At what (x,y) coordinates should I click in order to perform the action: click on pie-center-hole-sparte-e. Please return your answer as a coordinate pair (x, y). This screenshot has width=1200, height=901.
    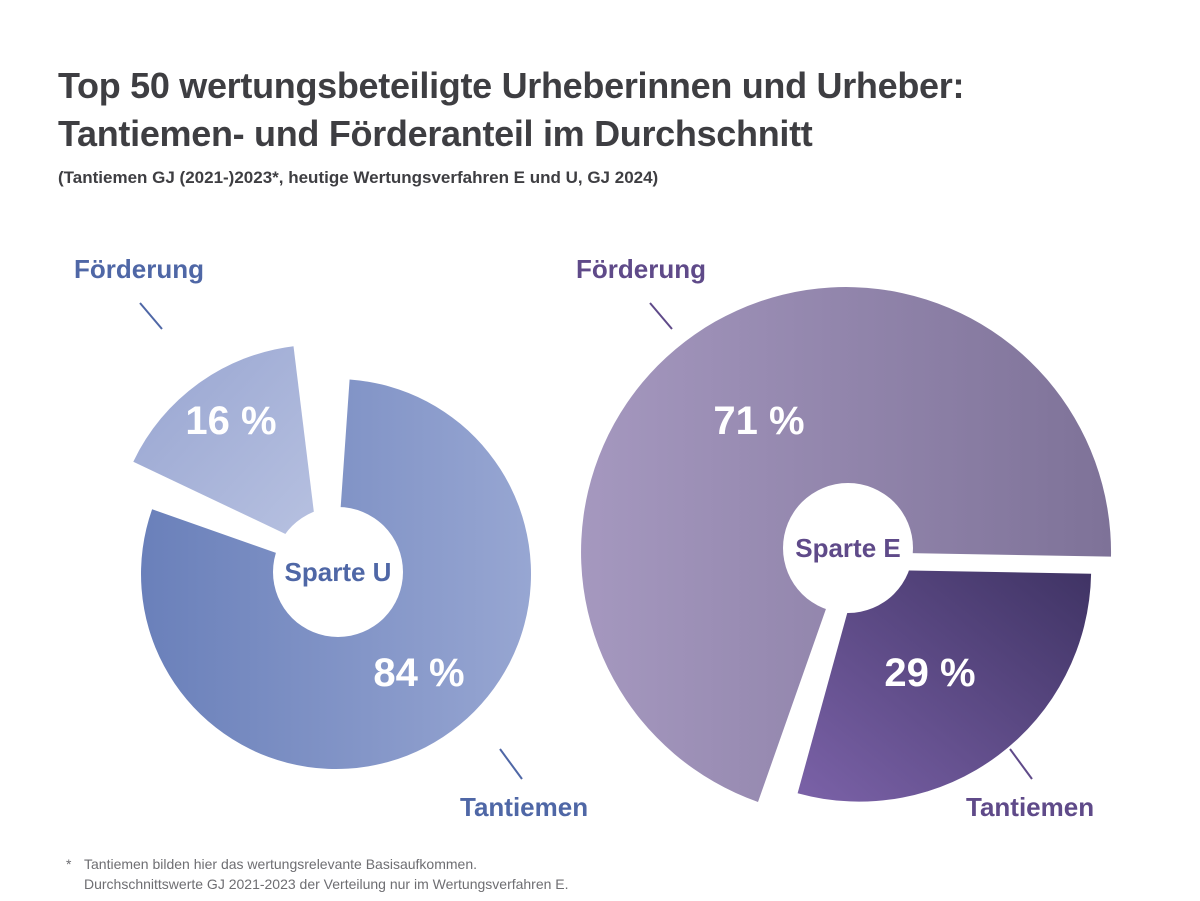
    Looking at the image, I should click on (848, 548).